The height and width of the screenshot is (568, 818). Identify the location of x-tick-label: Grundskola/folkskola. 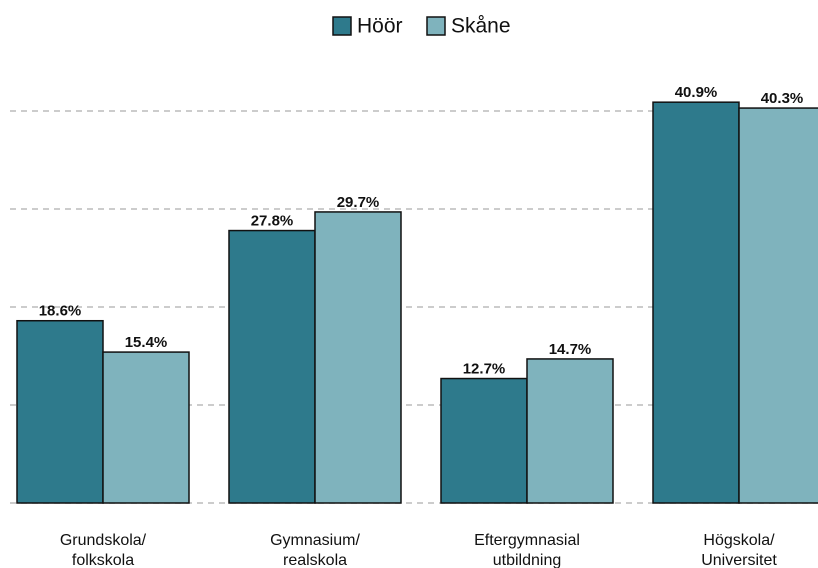
(103, 550).